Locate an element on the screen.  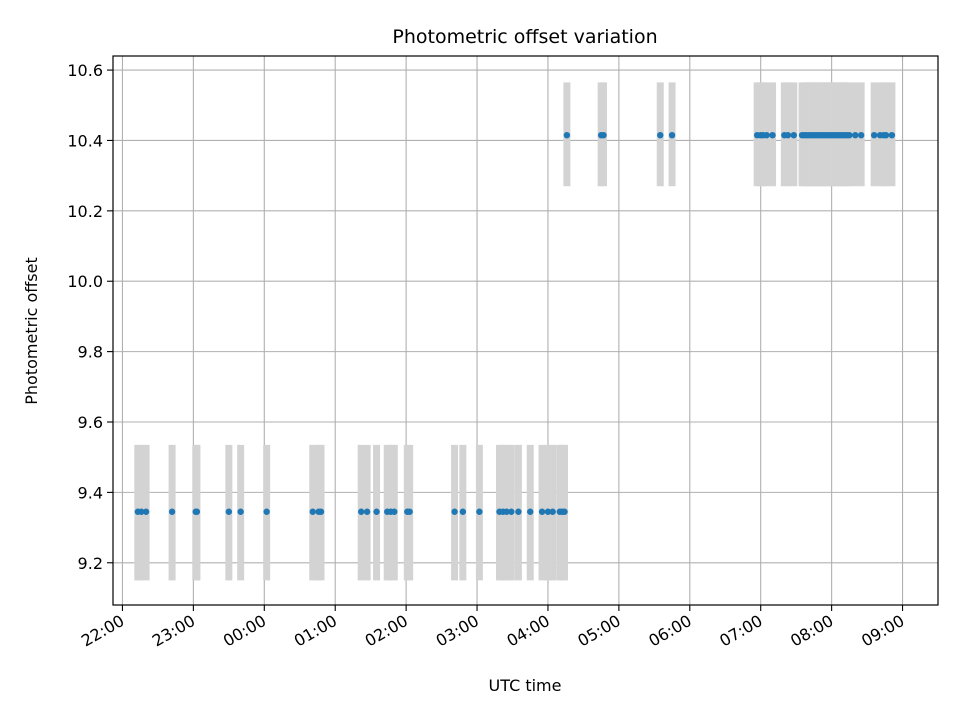
y-tick-label: 9.6 is located at coordinates (90, 422).